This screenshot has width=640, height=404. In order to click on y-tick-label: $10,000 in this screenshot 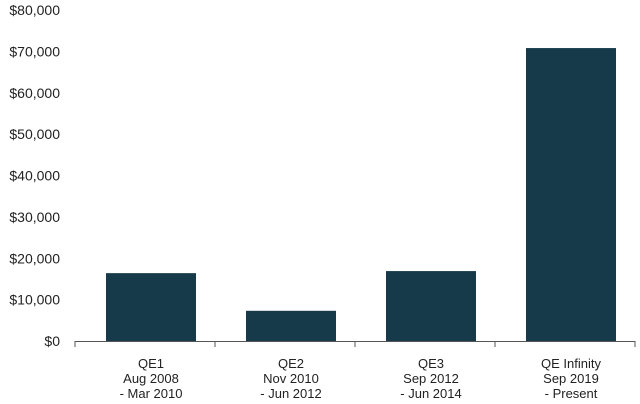, I will do `click(34, 300)`.